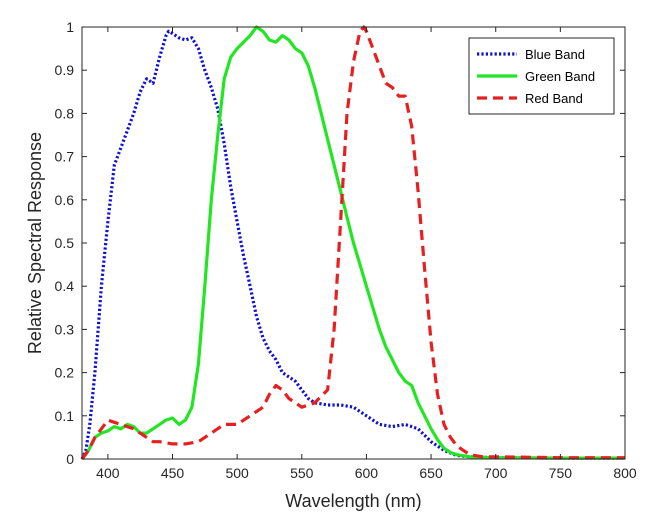 This screenshot has width=657, height=528. I want to click on x-tick-label: 550, so click(302, 473).